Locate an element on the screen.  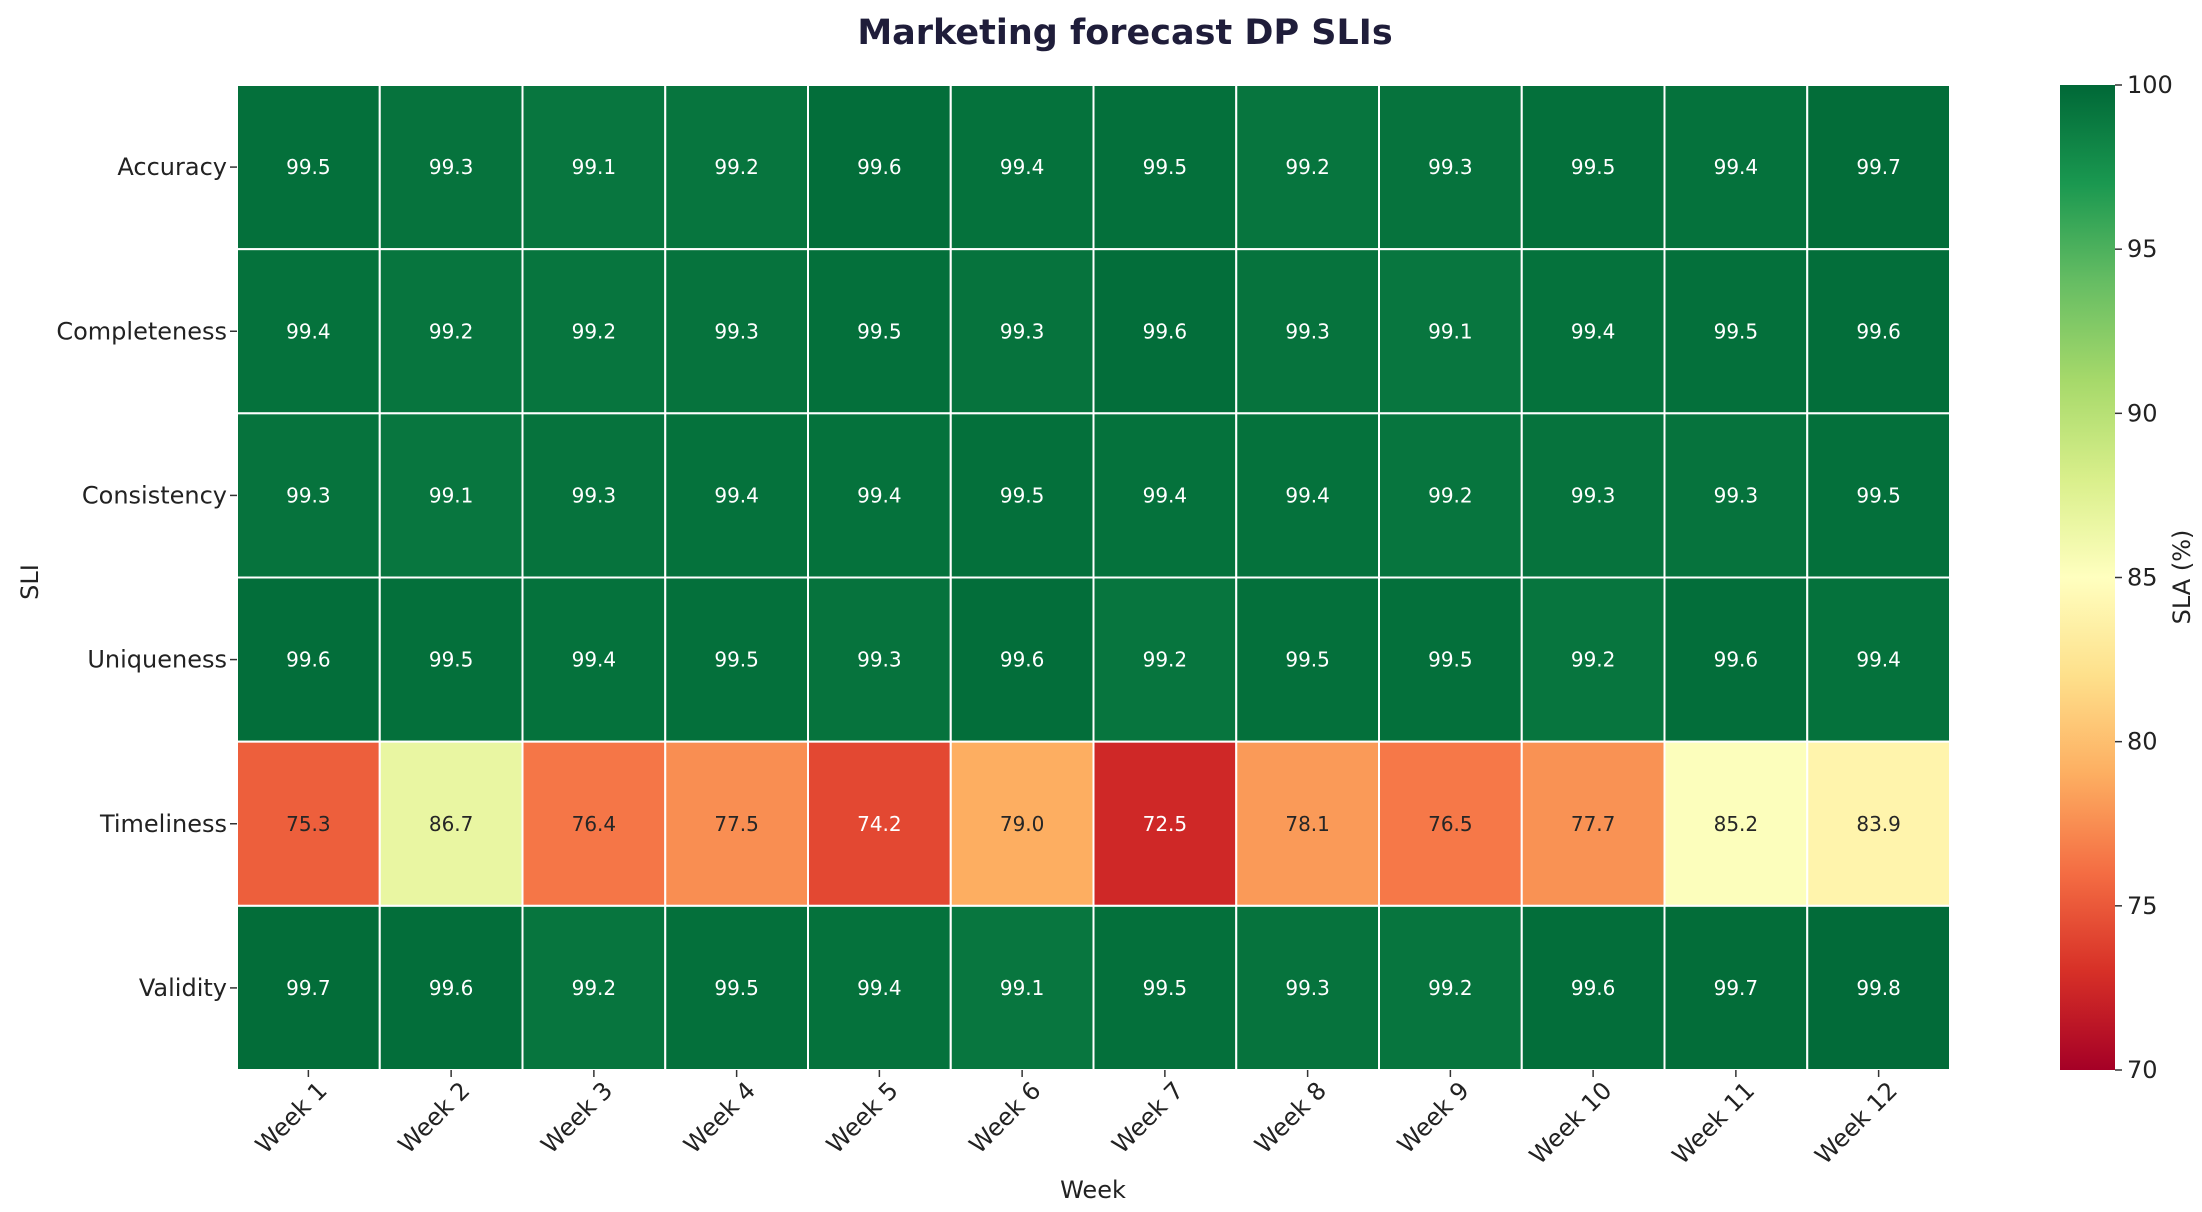
x-tick-label: Week 12 is located at coordinates (1856, 1122).